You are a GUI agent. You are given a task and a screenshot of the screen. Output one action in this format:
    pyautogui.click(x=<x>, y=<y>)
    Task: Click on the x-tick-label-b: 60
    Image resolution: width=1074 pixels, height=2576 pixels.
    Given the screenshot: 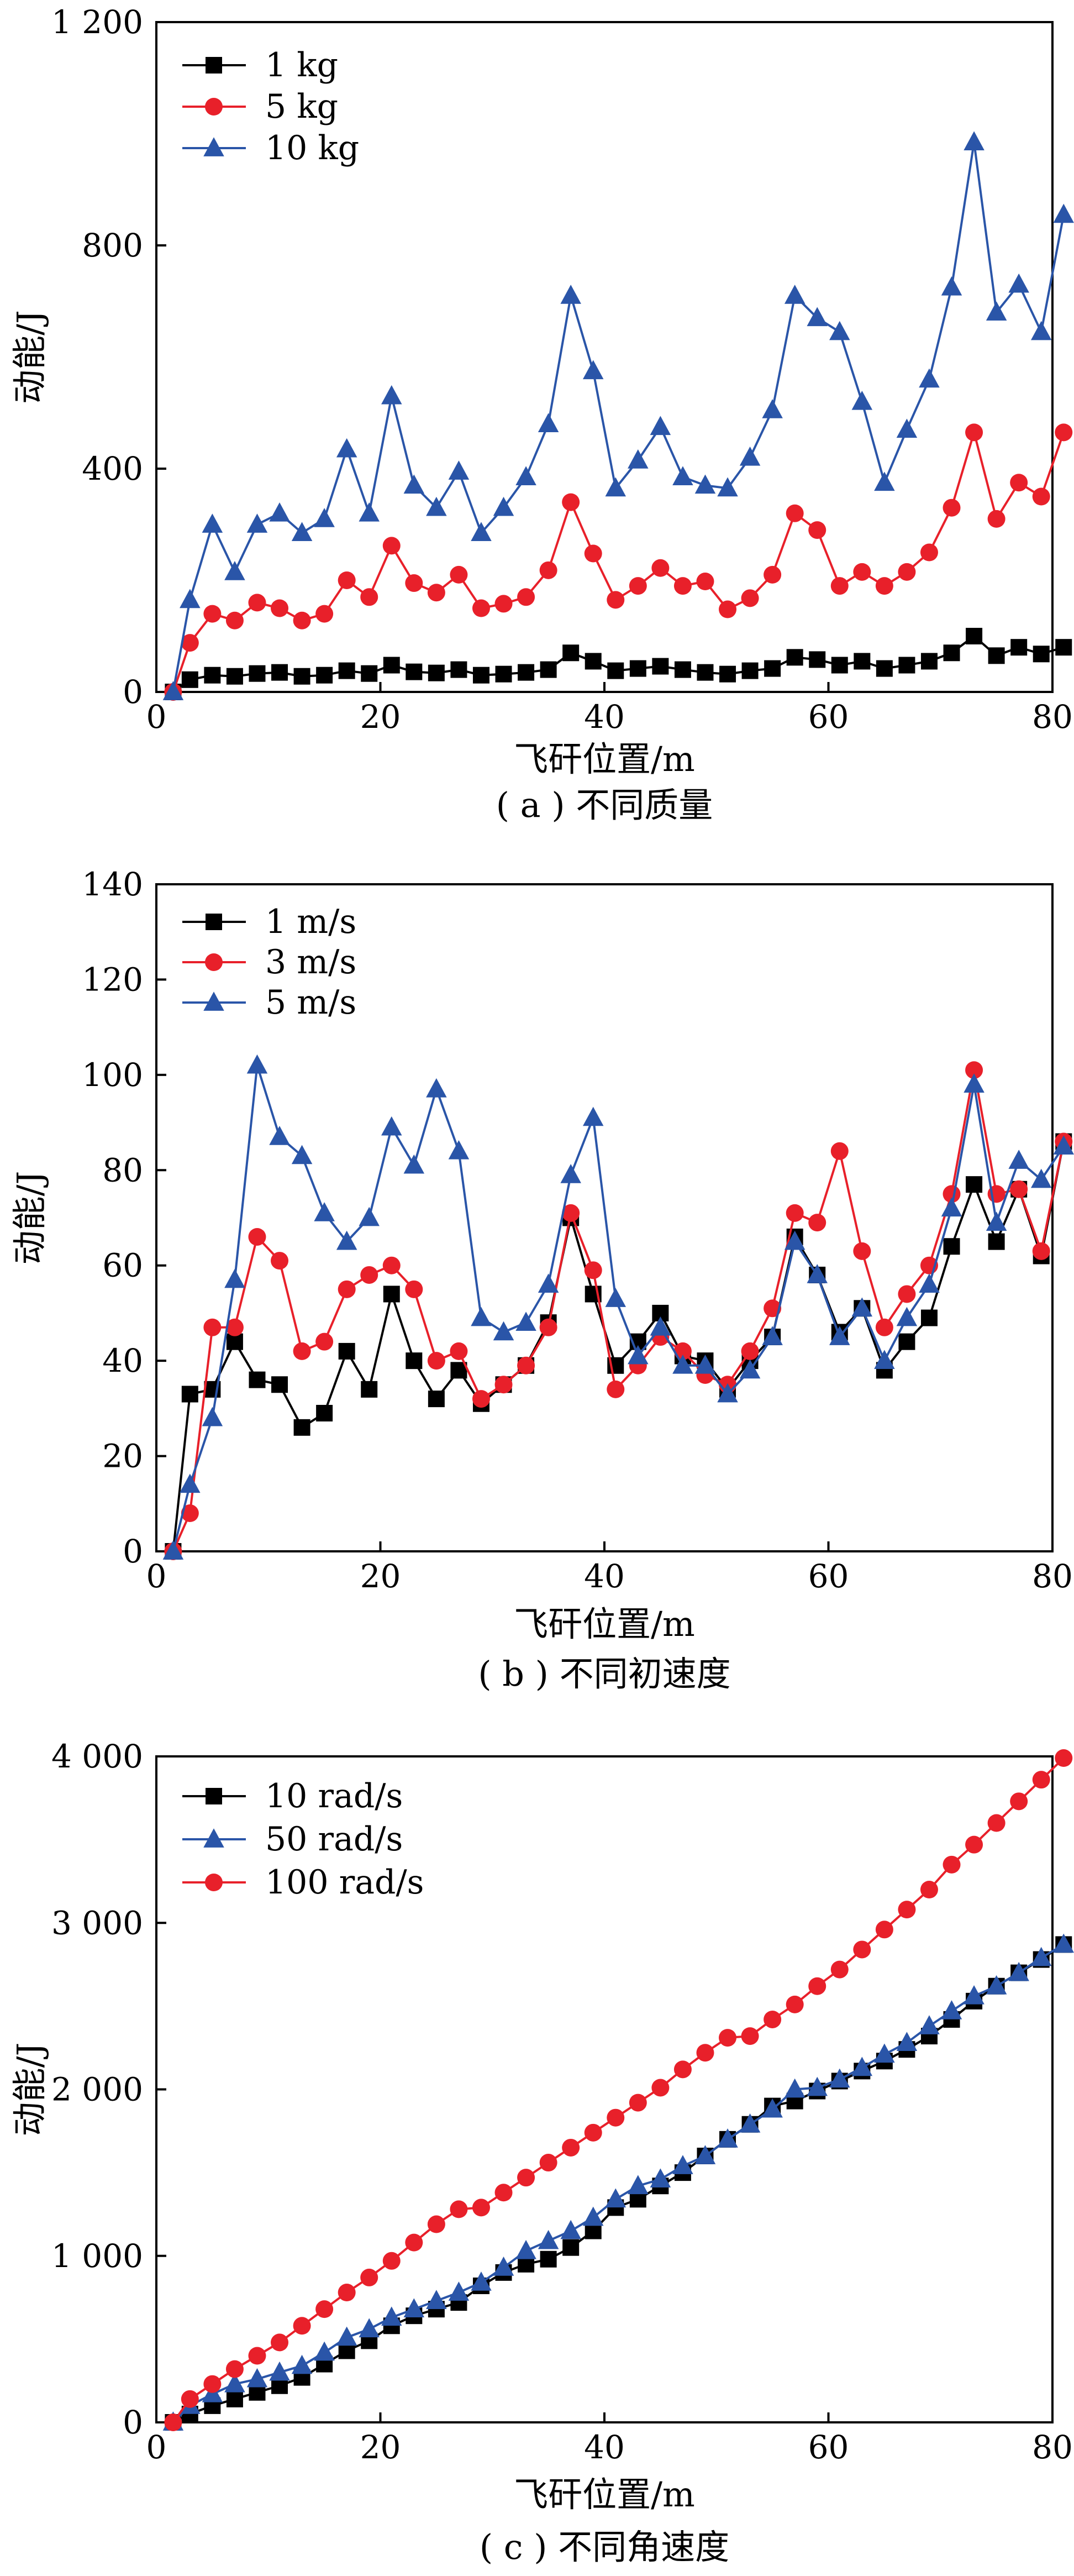 What is the action you would take?
    pyautogui.click(x=828, y=1576)
    